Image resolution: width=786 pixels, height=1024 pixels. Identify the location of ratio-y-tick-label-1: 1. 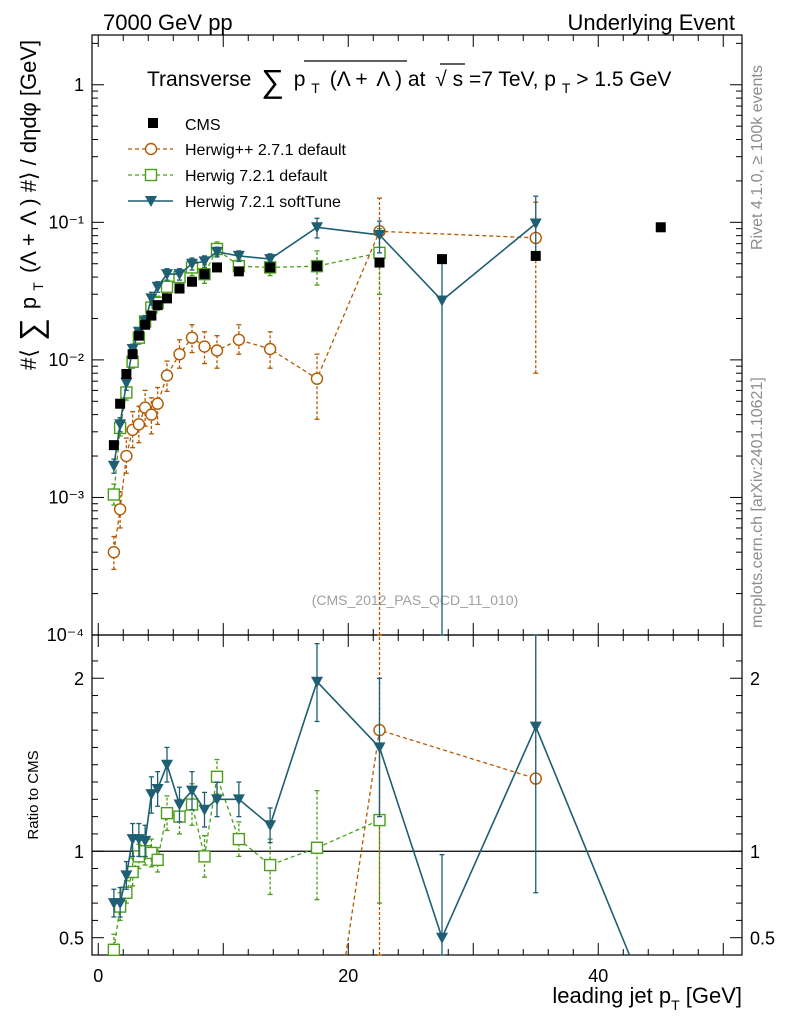
(79, 852).